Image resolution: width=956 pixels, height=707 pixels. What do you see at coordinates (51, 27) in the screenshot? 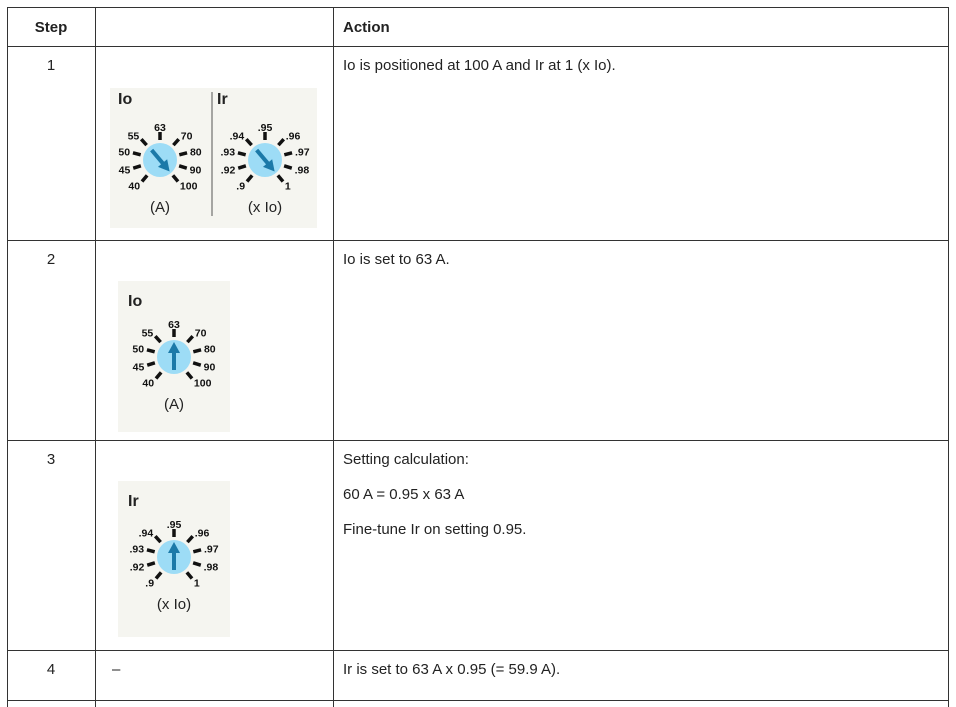
I see `header-step: Step` at bounding box center [51, 27].